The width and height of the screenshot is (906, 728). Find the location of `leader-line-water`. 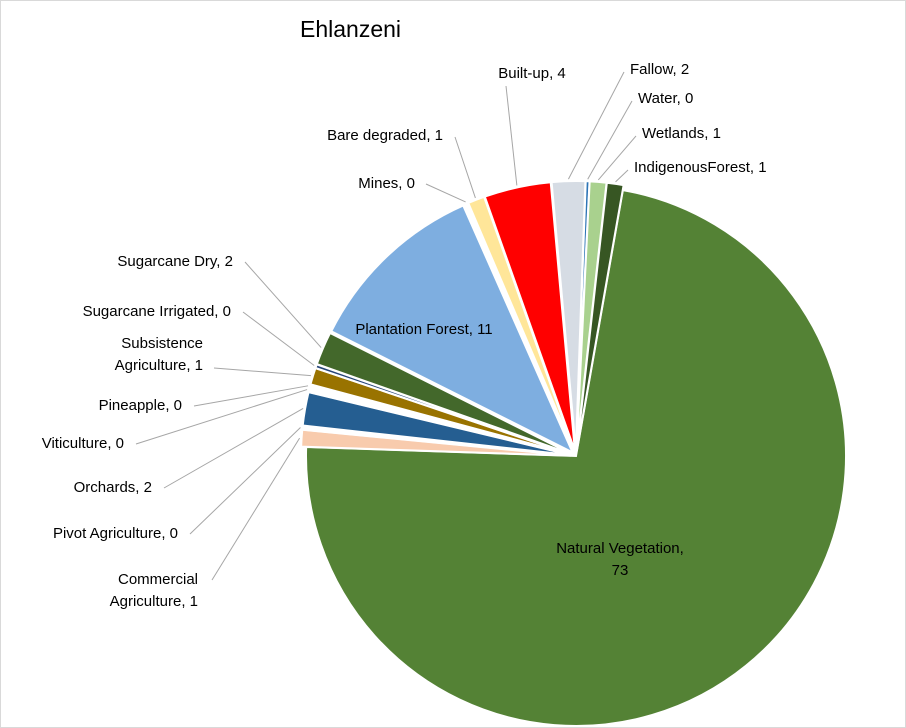

leader-line-water is located at coordinates (610, 140).